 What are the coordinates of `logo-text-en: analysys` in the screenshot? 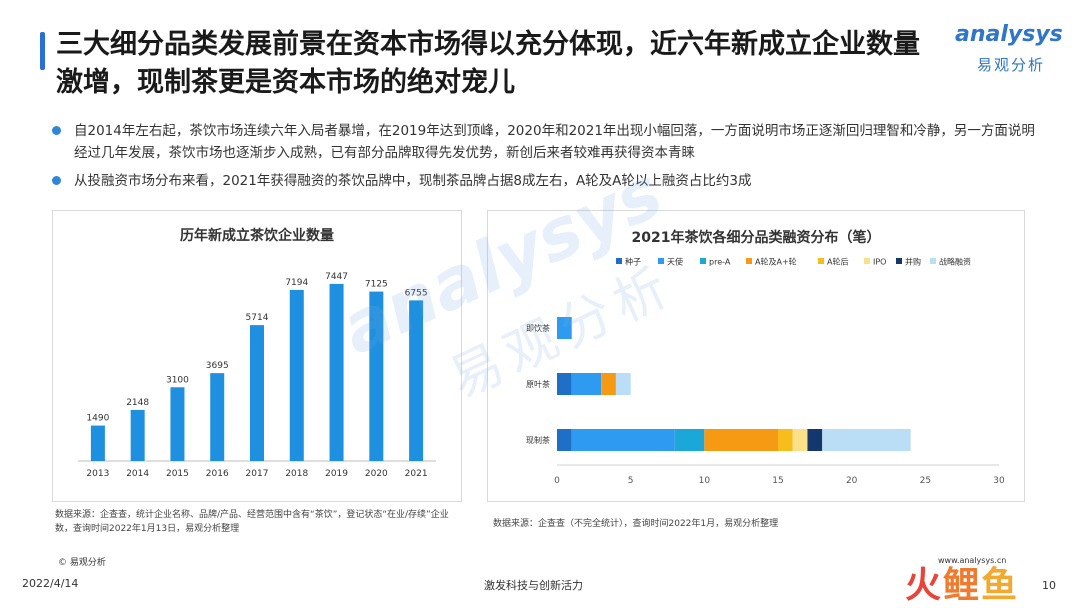 It's located at (1009, 34).